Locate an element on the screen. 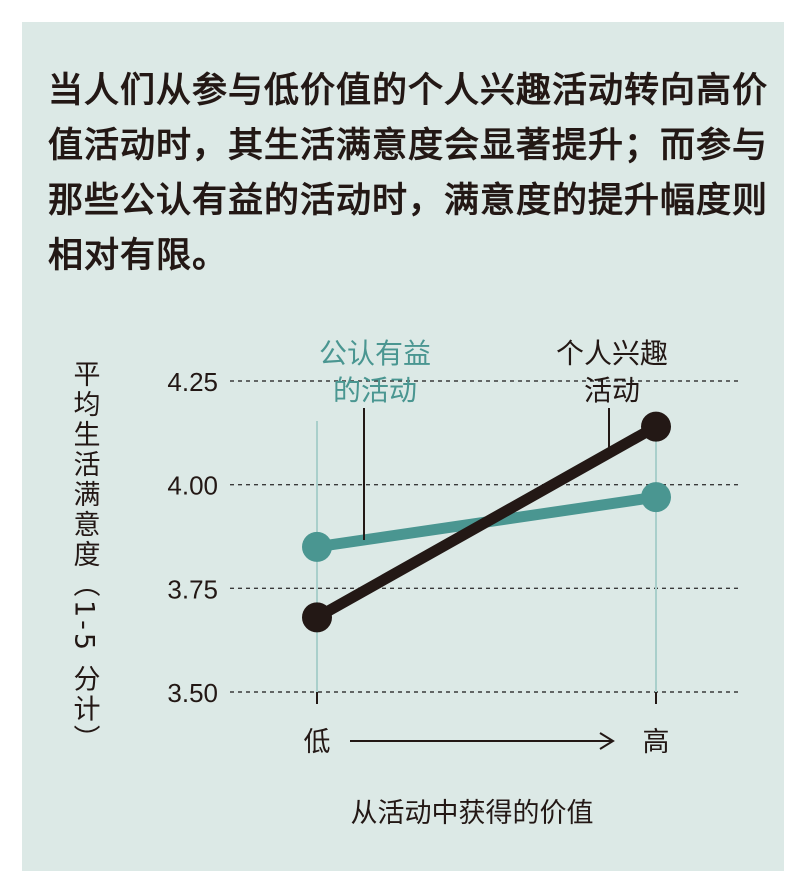 The height and width of the screenshot is (893, 805). y-tick-label: 4.00 is located at coordinates (192, 486).